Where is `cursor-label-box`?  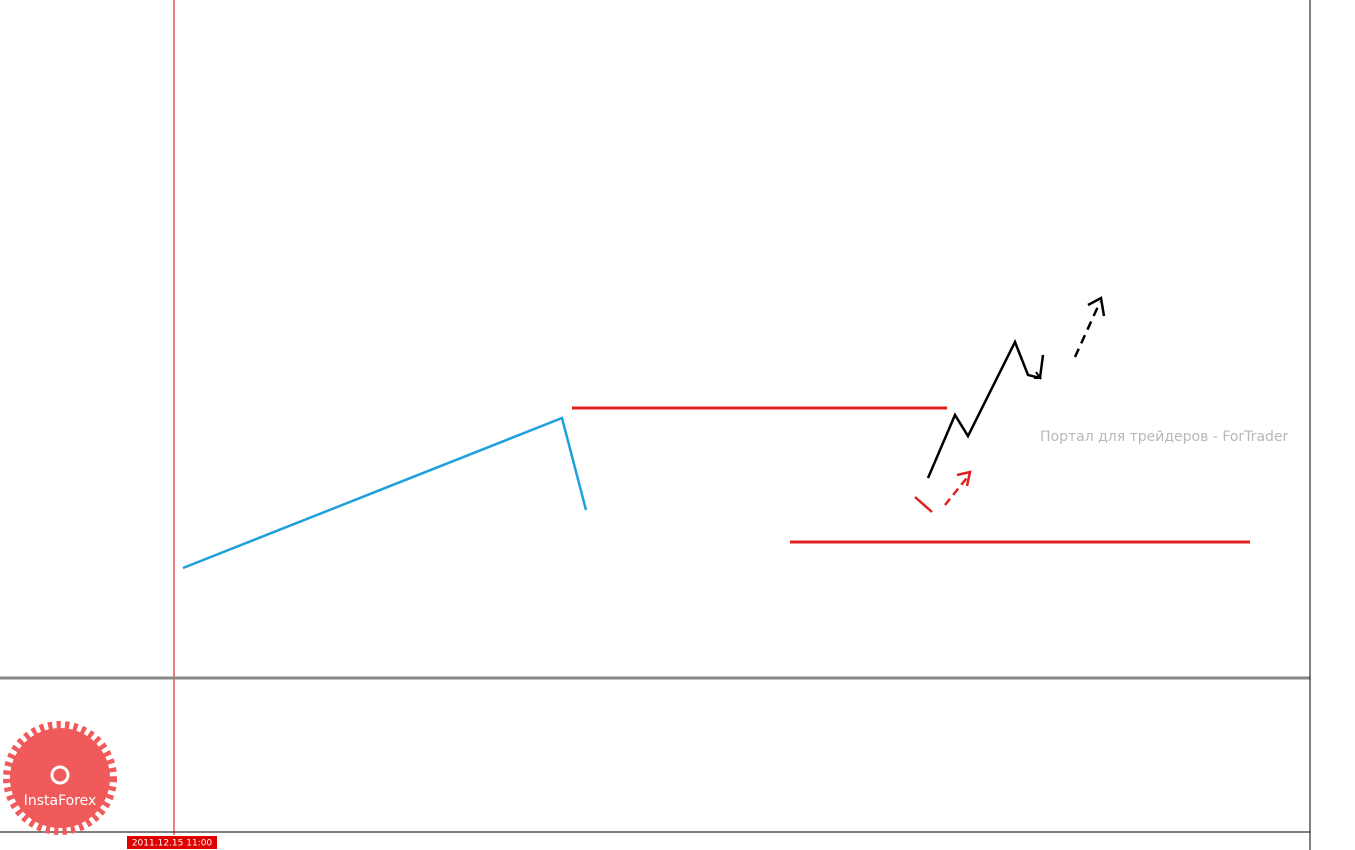 cursor-label-box is located at coordinates (172, 842).